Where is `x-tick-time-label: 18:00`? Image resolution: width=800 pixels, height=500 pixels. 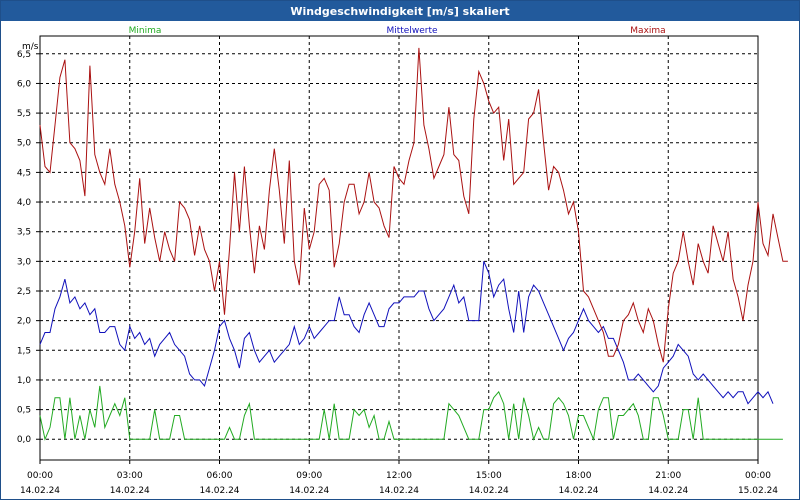 x-tick-time-label: 18:00 is located at coordinates (579, 476).